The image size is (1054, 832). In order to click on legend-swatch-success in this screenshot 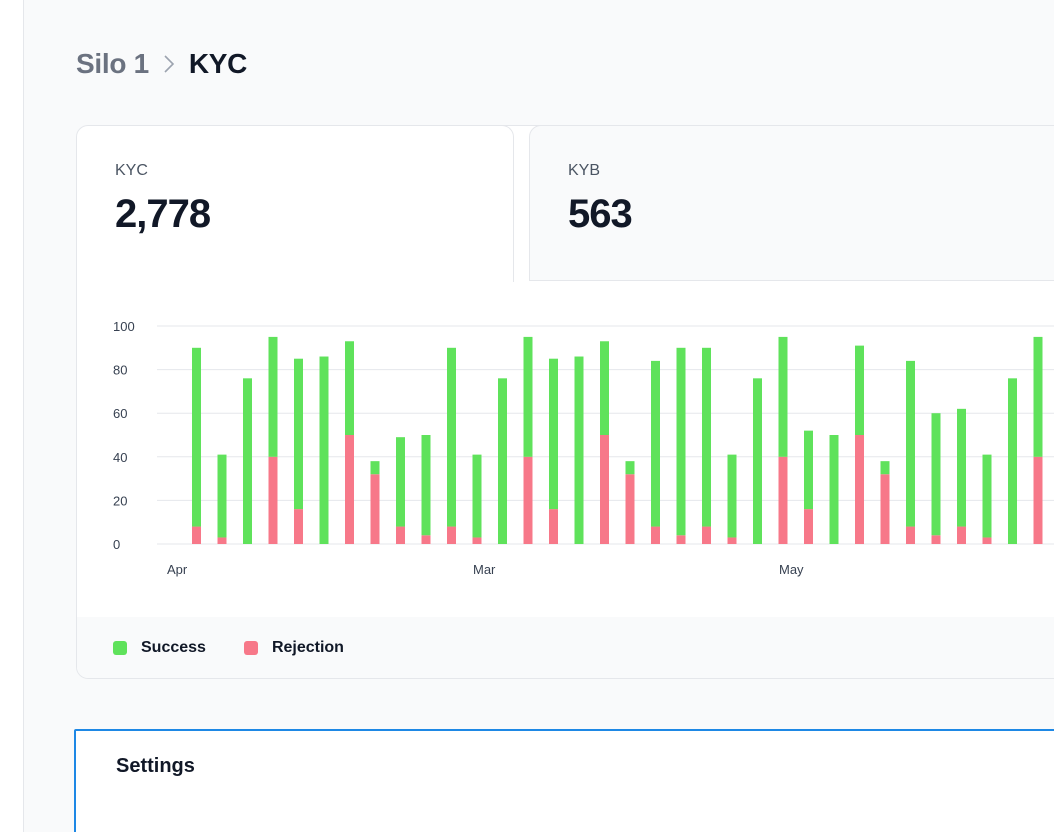, I will do `click(120, 648)`.